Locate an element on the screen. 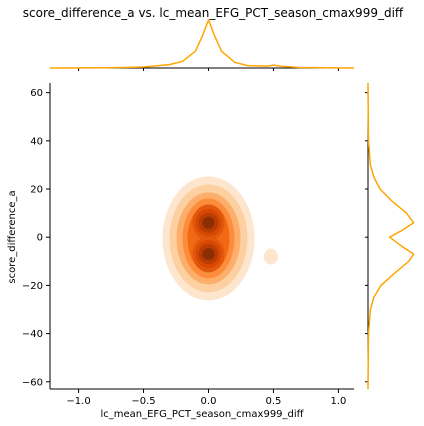 The height and width of the screenshot is (426, 424). x-tick-label: −0.5 is located at coordinates (143, 401).